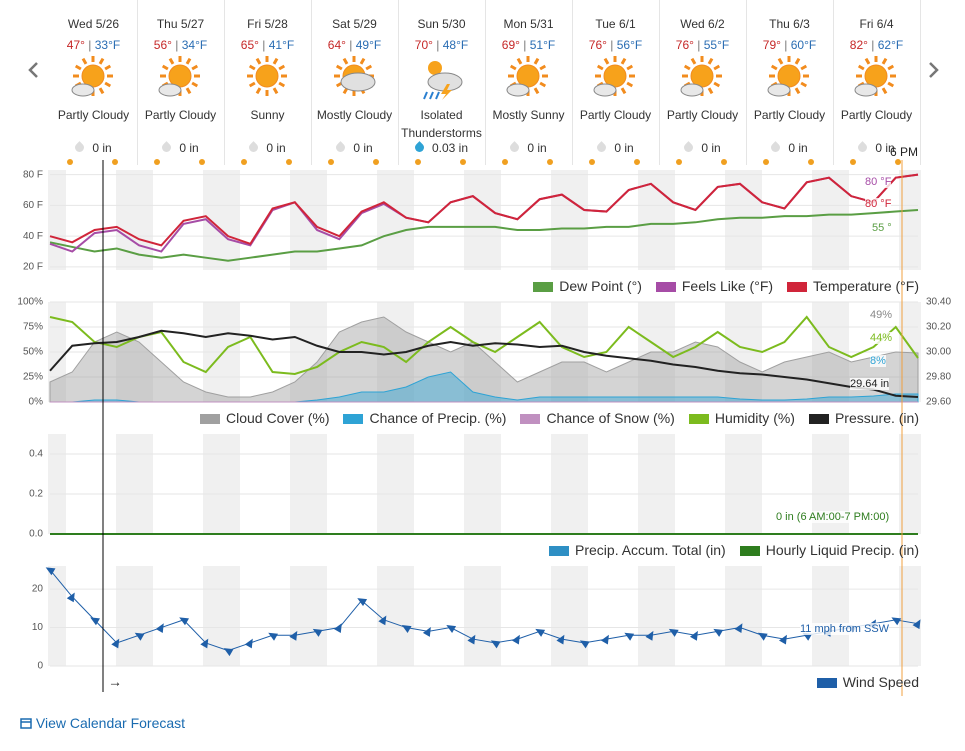  I want to click on precip: 0 in, so click(354, 148).